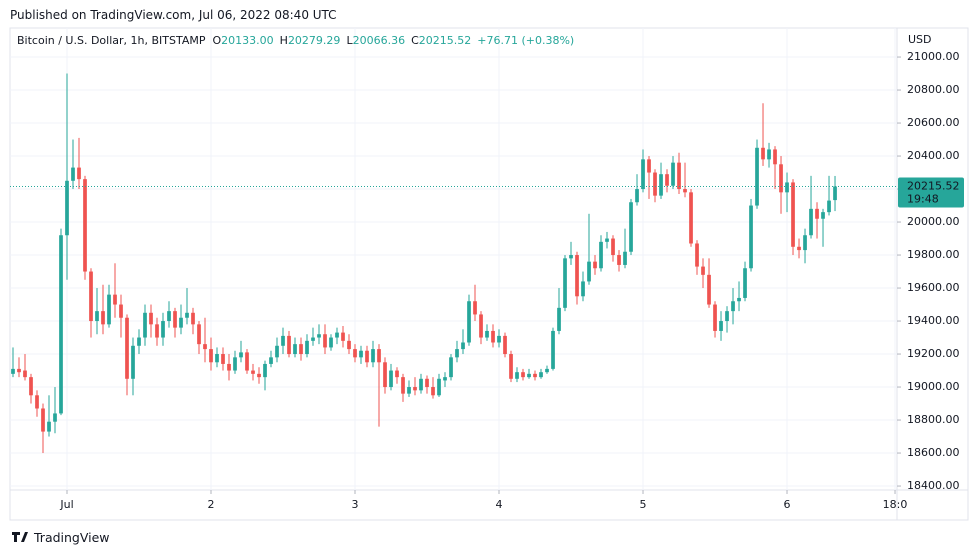 This screenshot has width=979, height=555. What do you see at coordinates (526, 40) in the screenshot?
I see `legend-change: +76.71 (+0.38%)` at bounding box center [526, 40].